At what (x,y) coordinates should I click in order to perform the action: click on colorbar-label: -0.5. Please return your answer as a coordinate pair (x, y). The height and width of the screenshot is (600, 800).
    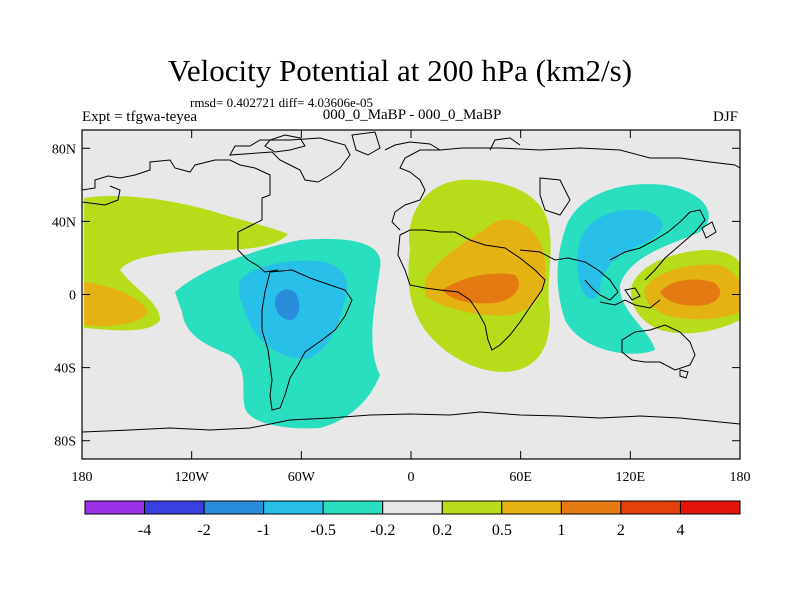
    Looking at the image, I should click on (323, 530).